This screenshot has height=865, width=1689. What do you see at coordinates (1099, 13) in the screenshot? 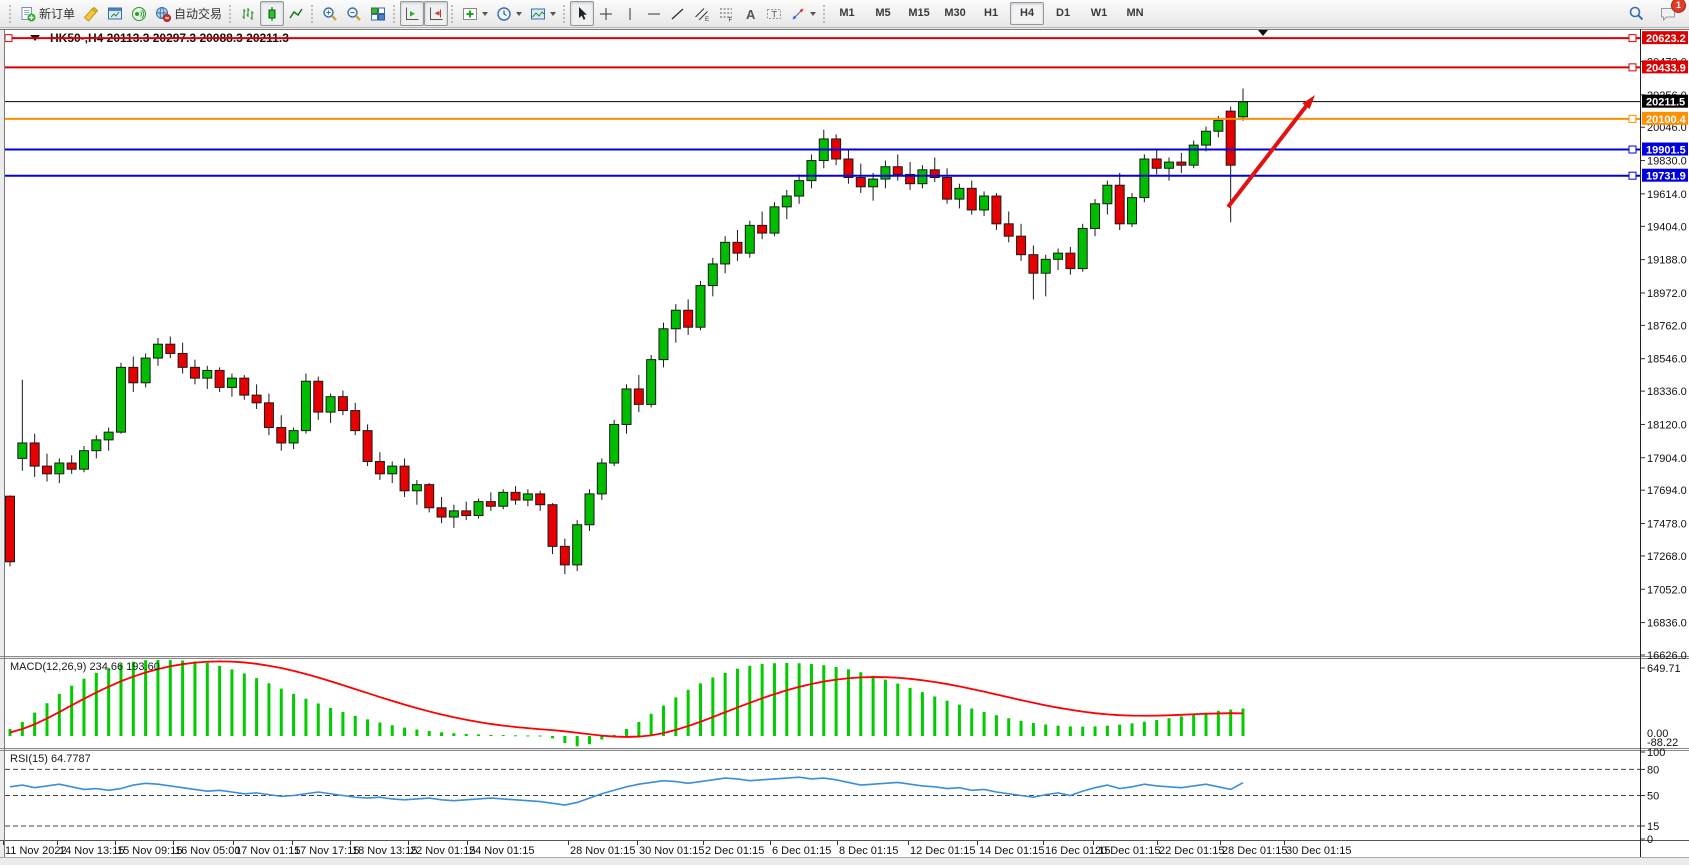
I see `timeframe-W1: W1` at bounding box center [1099, 13].